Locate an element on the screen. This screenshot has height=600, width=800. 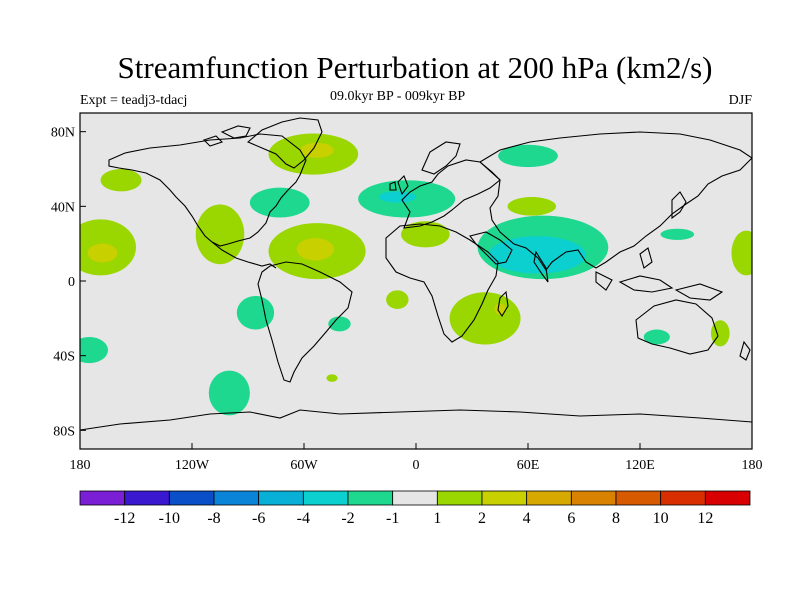
colorbar-label: 4 is located at coordinates (527, 518).